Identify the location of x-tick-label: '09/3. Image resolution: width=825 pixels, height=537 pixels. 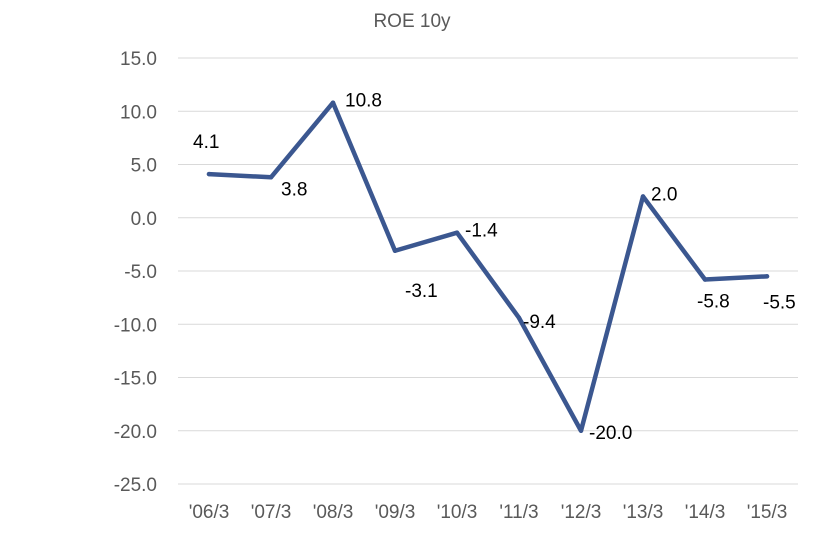
(395, 512).